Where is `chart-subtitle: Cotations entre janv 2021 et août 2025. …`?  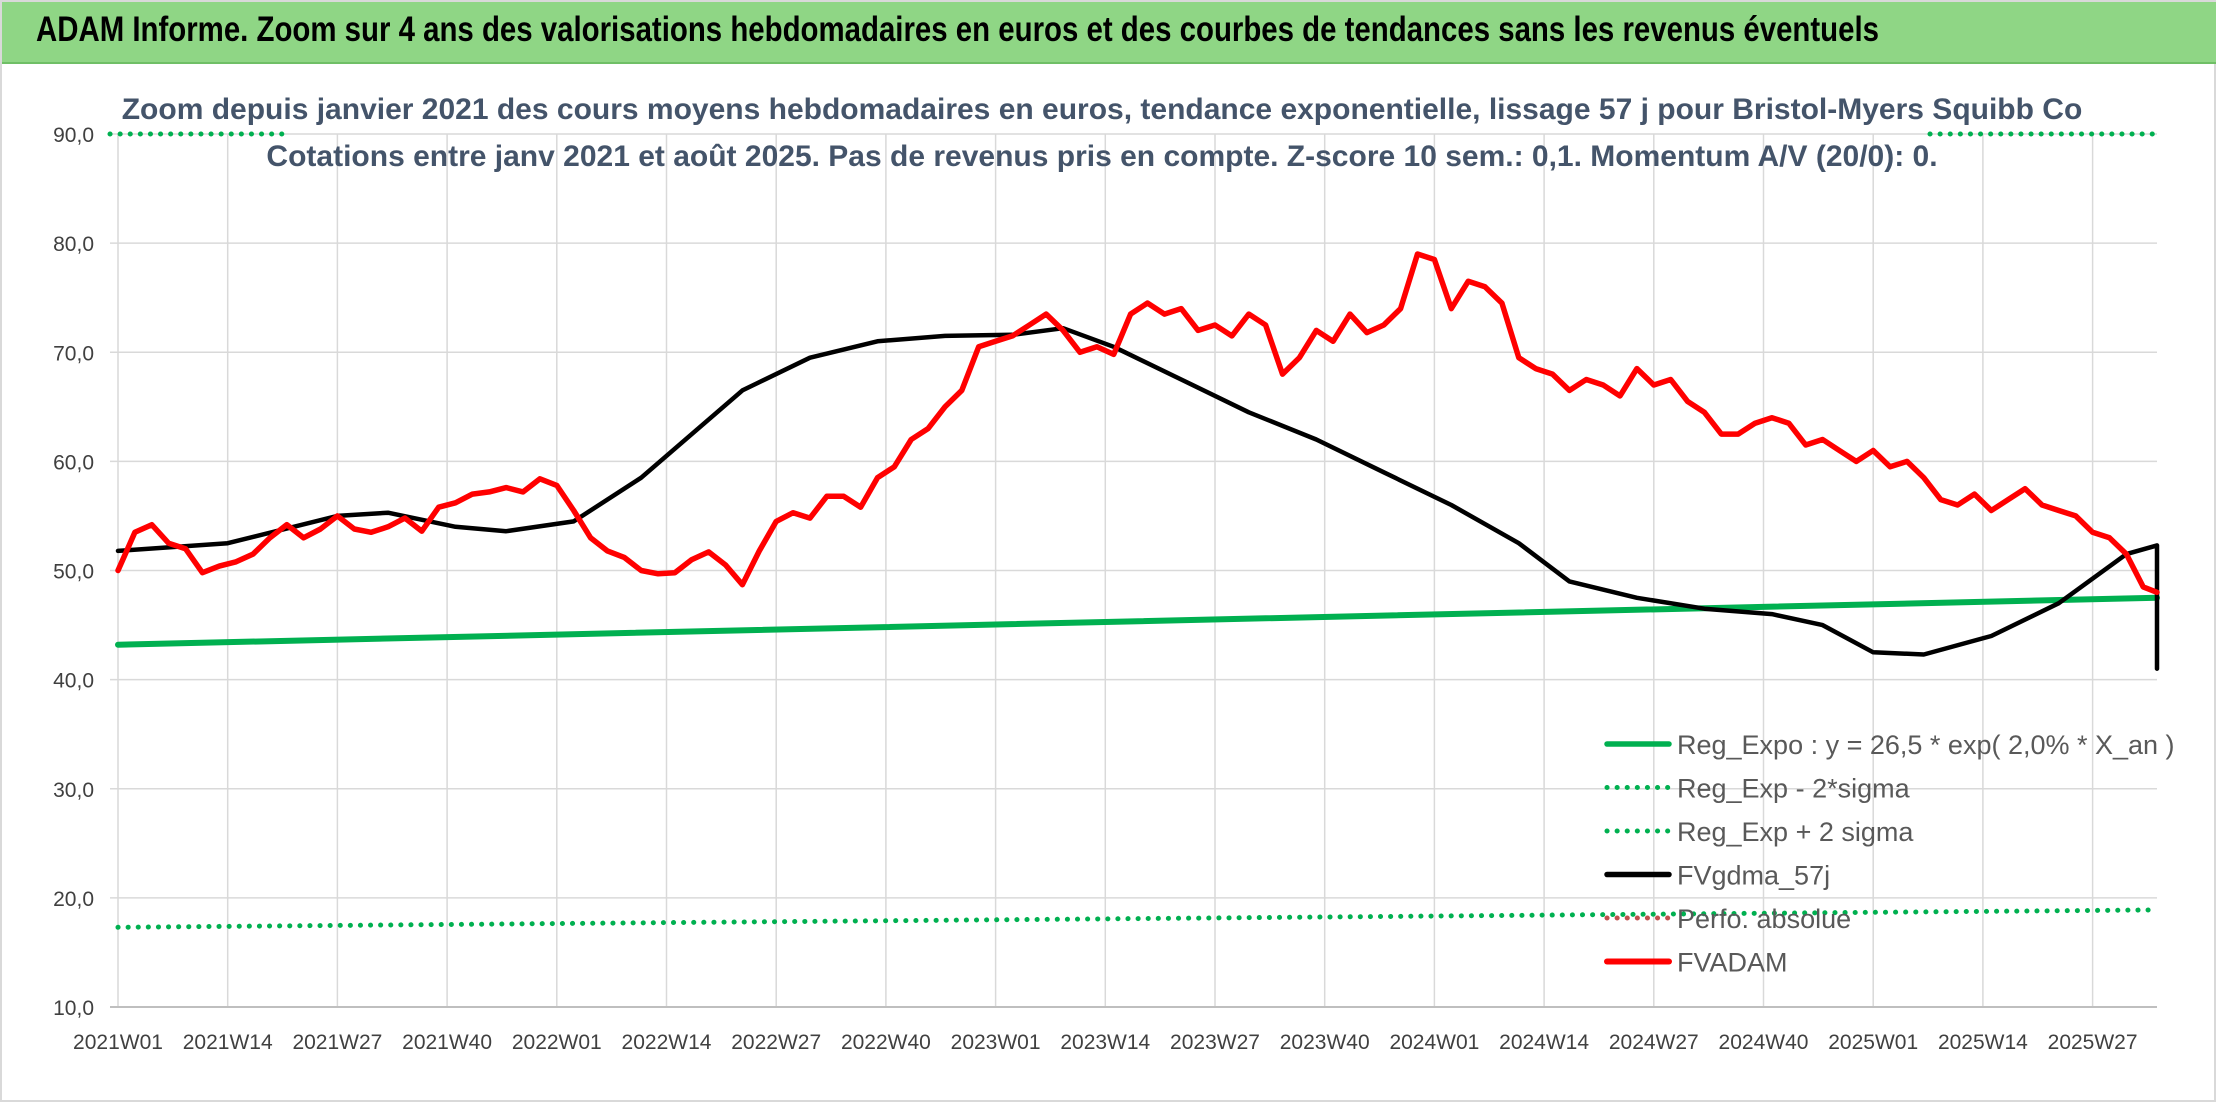 chart-subtitle: Cotations entre janv 2021 et août 2025. … is located at coordinates (1101, 156).